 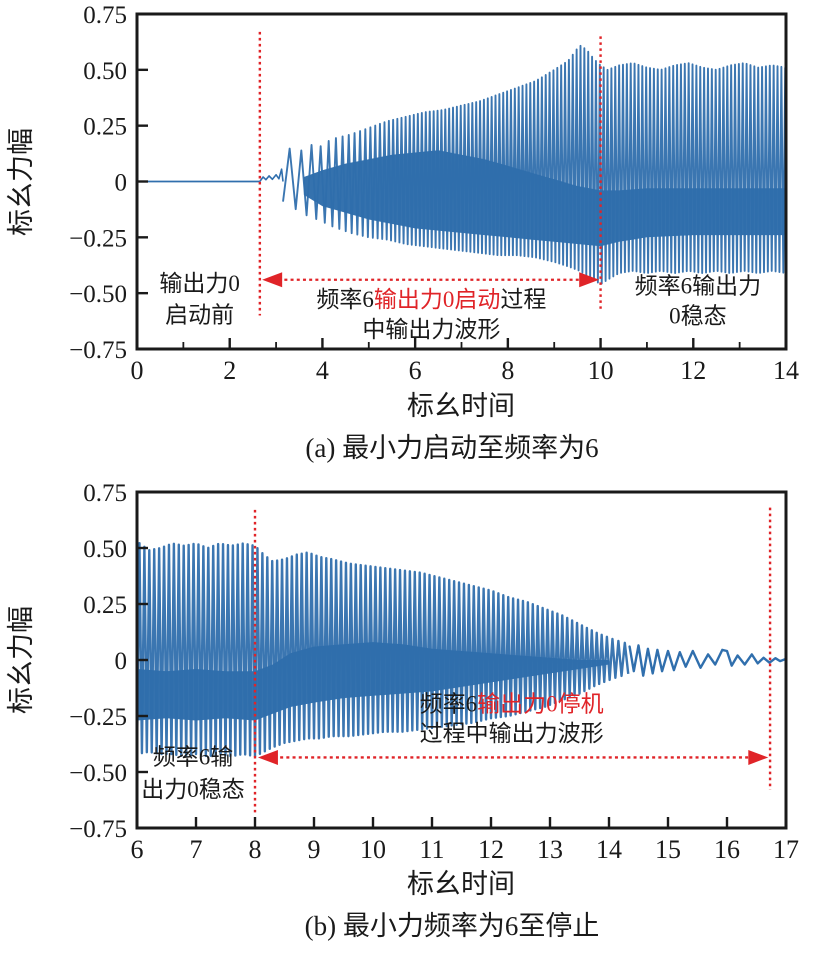 What do you see at coordinates (21, 182) in the screenshot?
I see `chart-a-ylabel: 标幺力幅` at bounding box center [21, 182].